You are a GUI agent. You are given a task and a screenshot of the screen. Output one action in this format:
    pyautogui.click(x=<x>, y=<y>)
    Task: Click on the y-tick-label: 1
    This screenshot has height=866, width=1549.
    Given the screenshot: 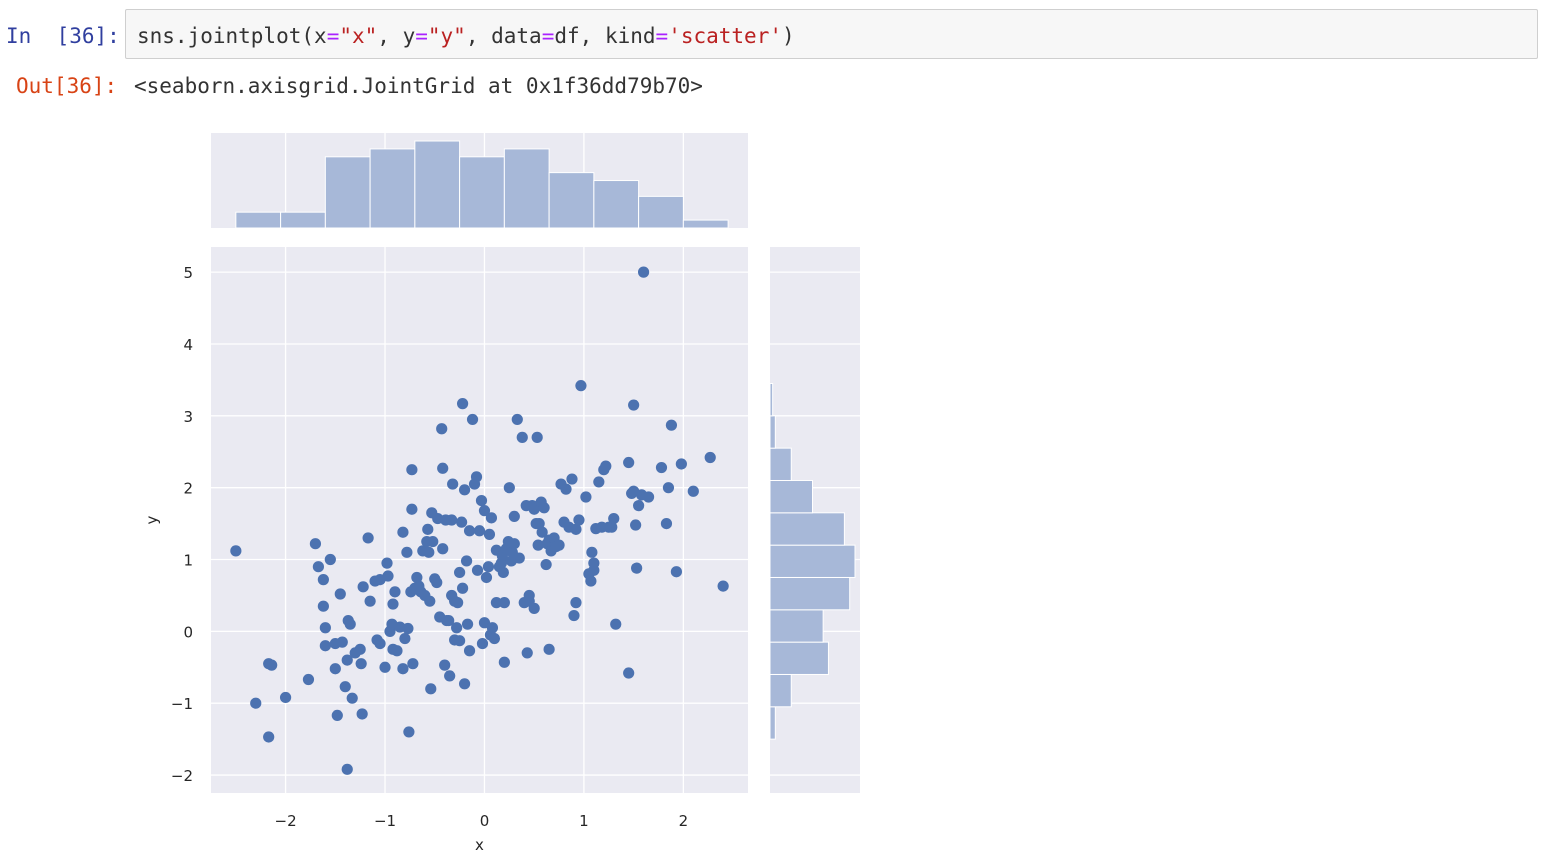 What is the action you would take?
    pyautogui.click(x=188, y=561)
    